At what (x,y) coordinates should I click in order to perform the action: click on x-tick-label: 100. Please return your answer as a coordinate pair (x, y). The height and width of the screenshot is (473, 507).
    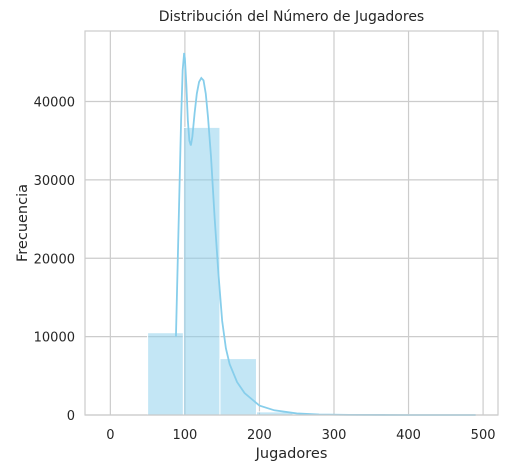
    Looking at the image, I should click on (184, 435).